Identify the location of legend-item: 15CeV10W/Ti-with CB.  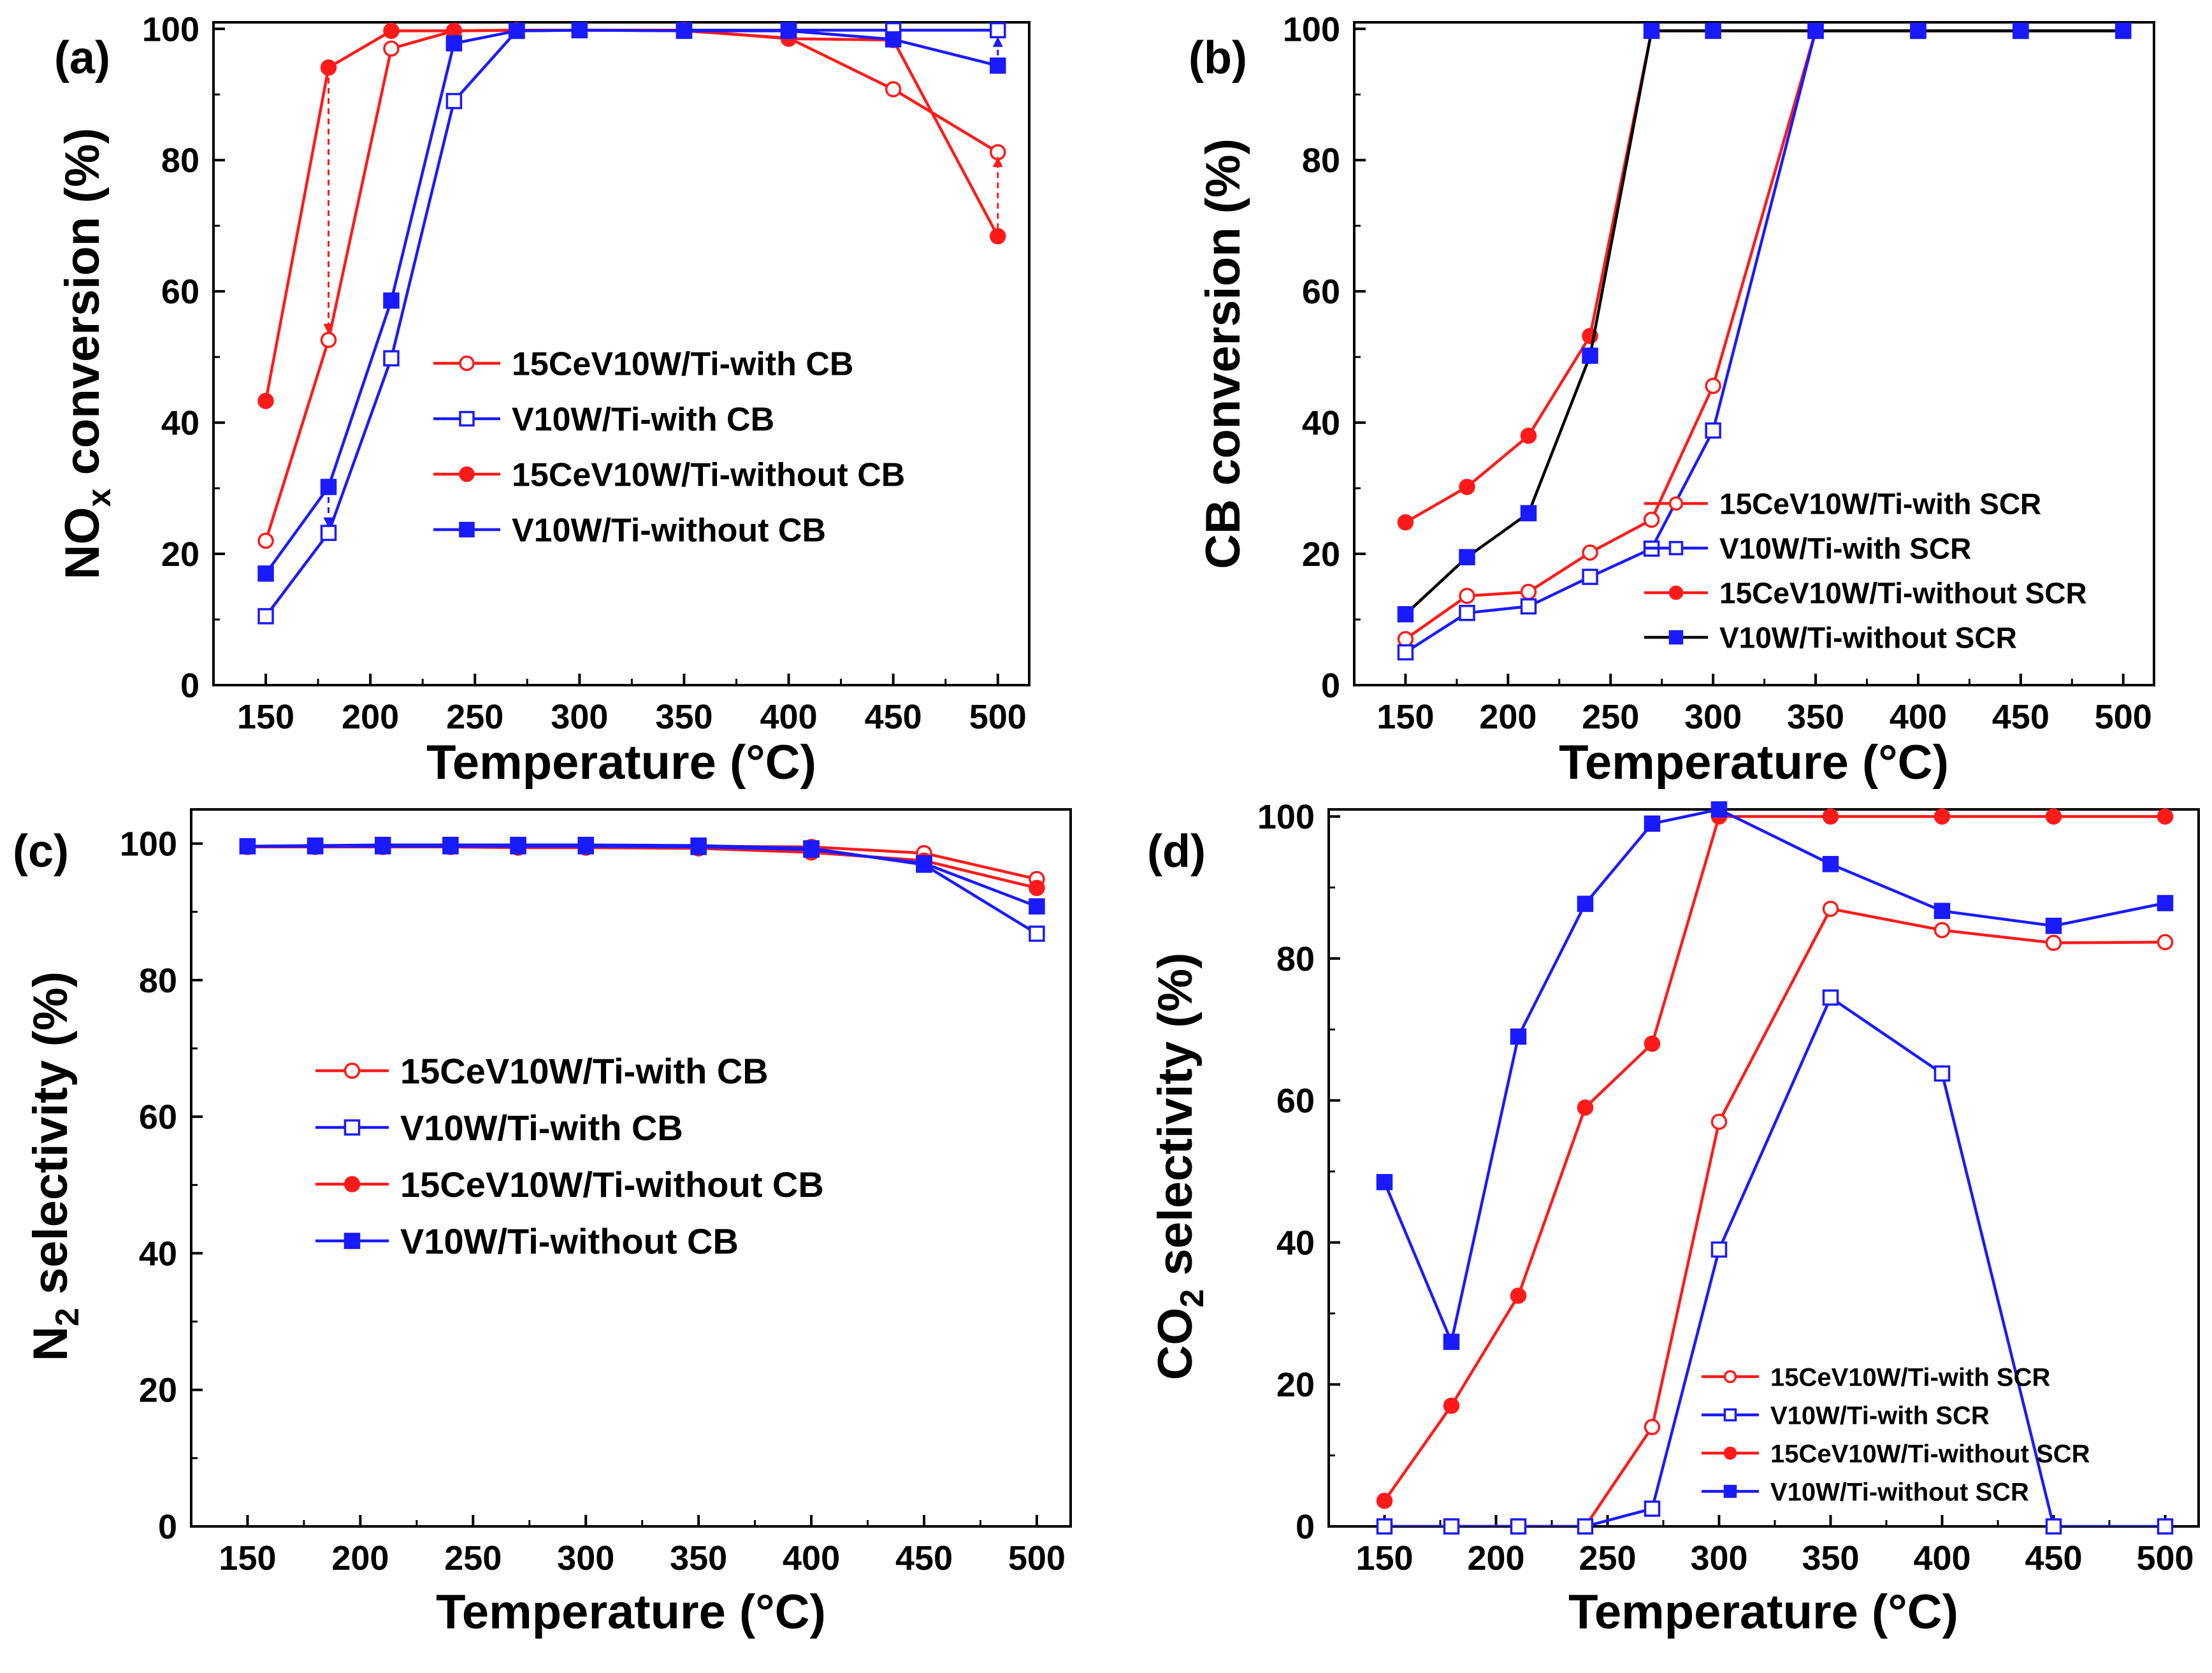
(542, 1071).